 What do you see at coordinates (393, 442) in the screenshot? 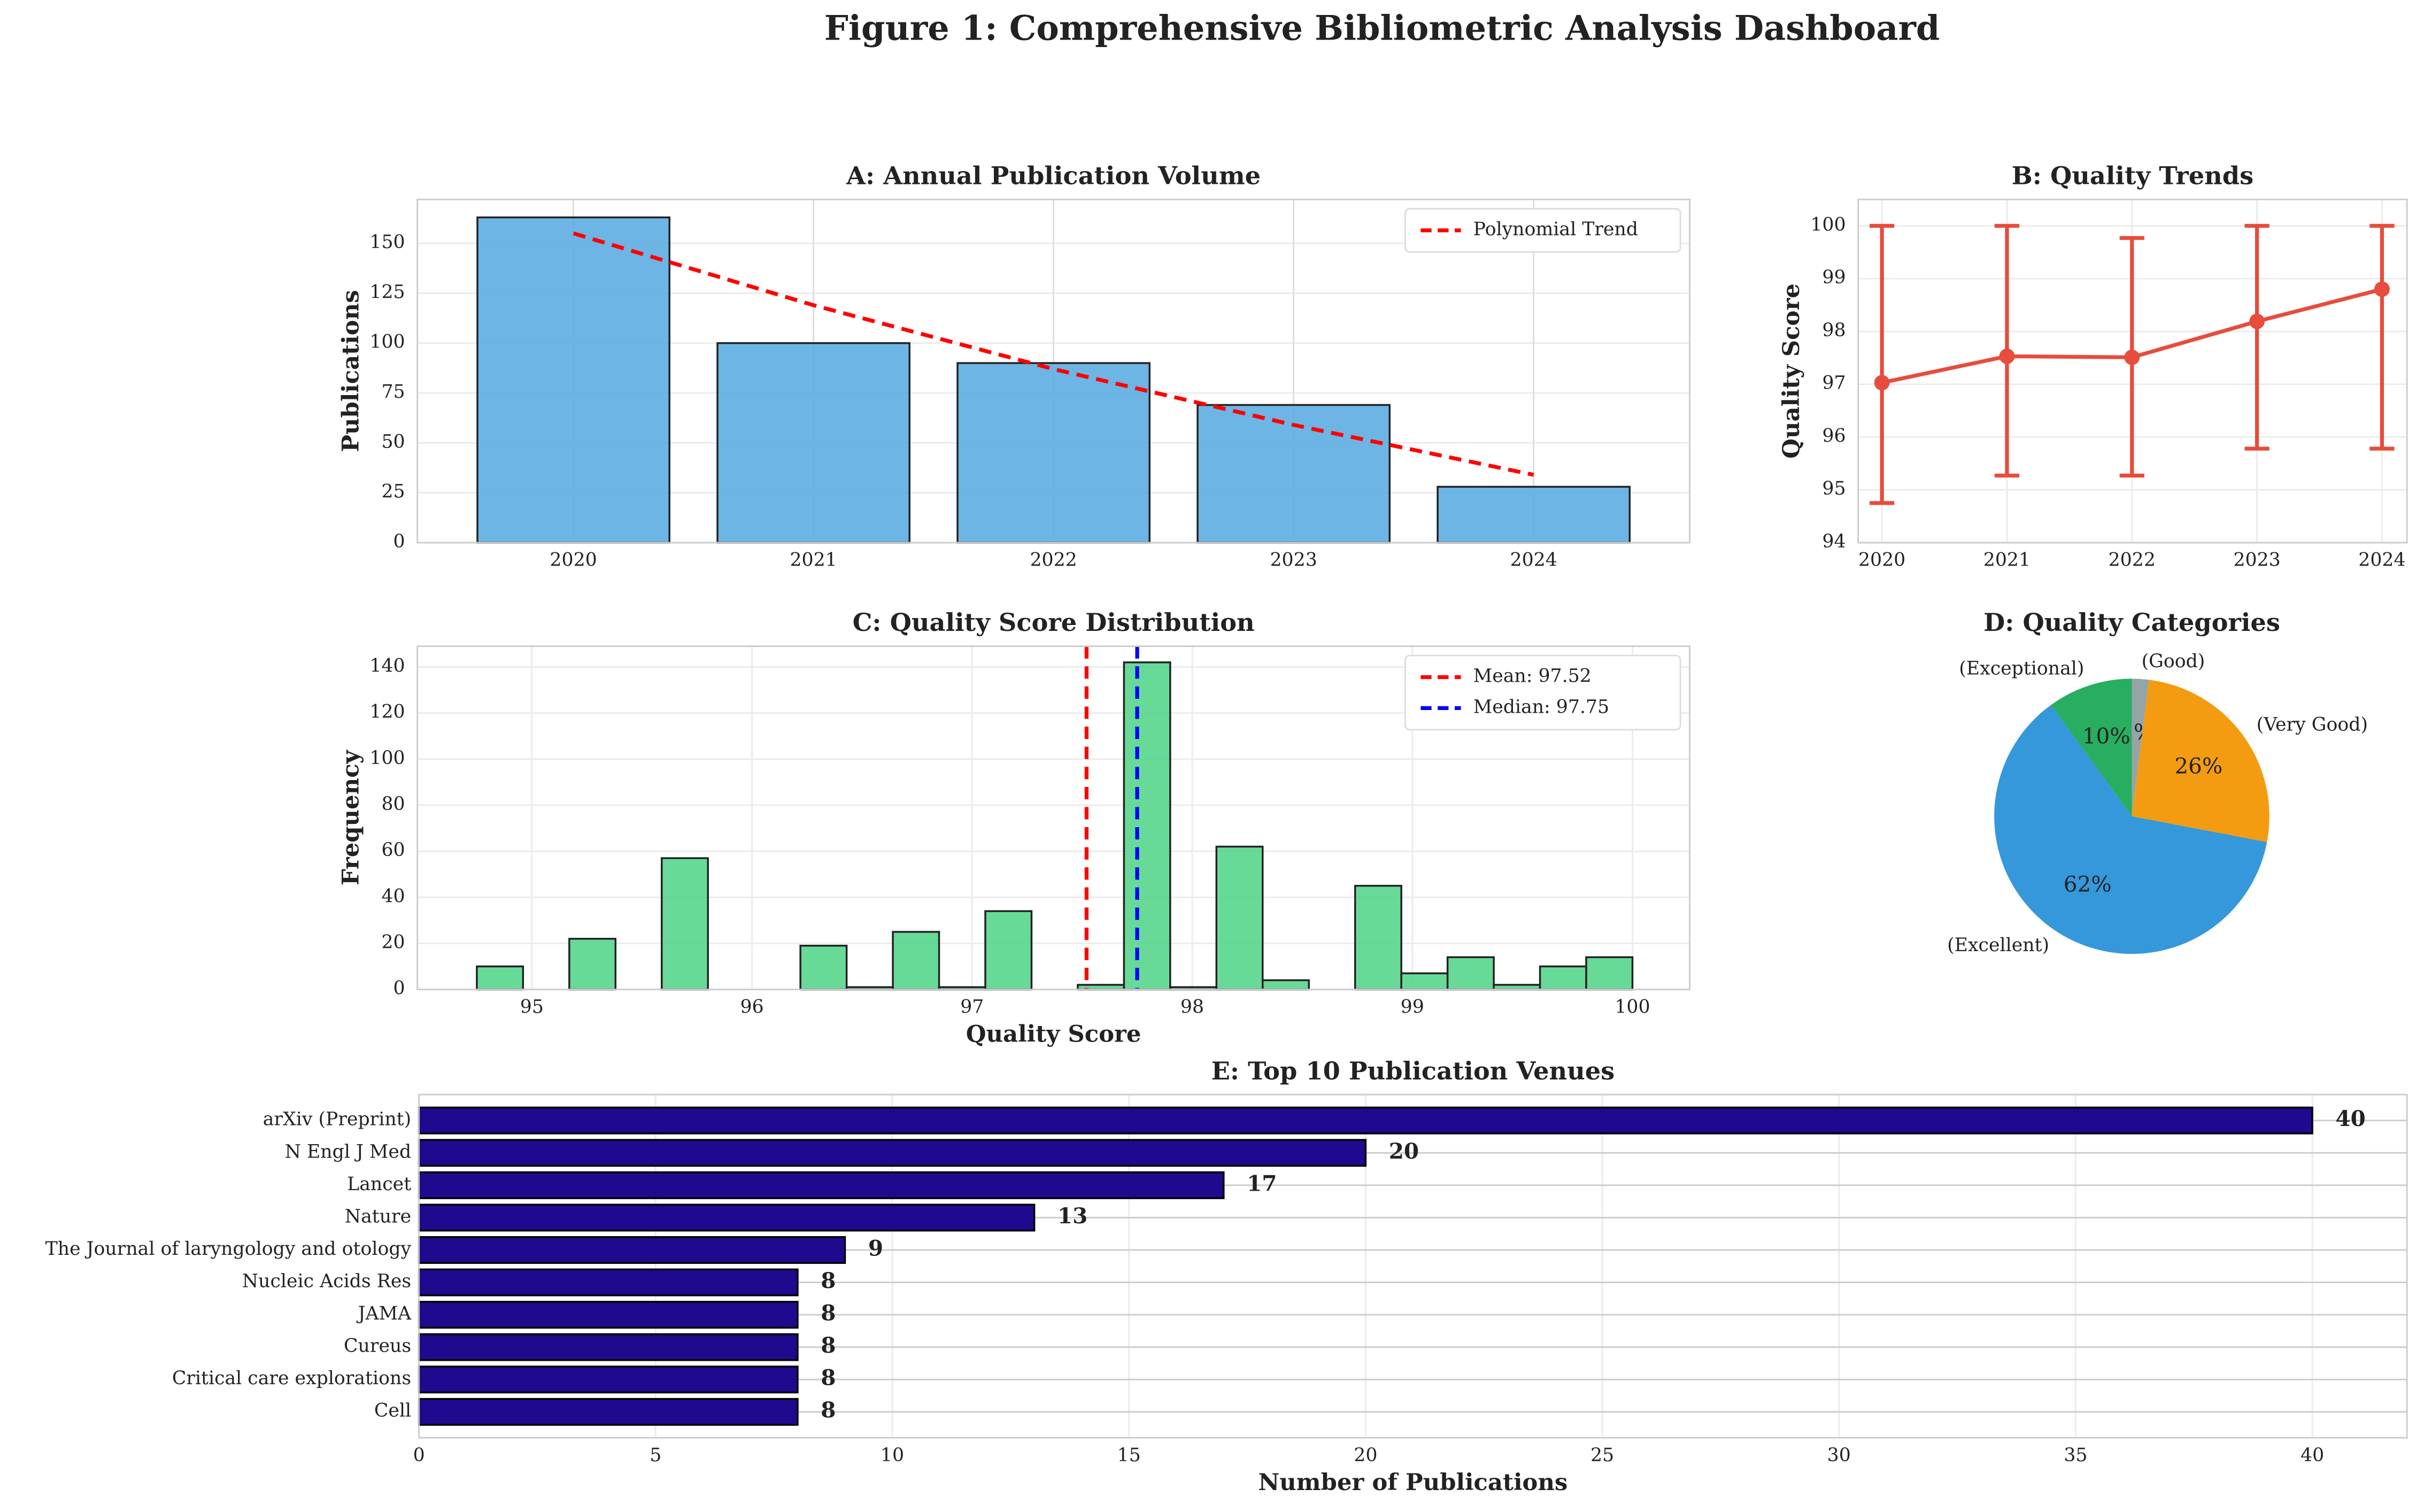
I see `y-tick-label: 50` at bounding box center [393, 442].